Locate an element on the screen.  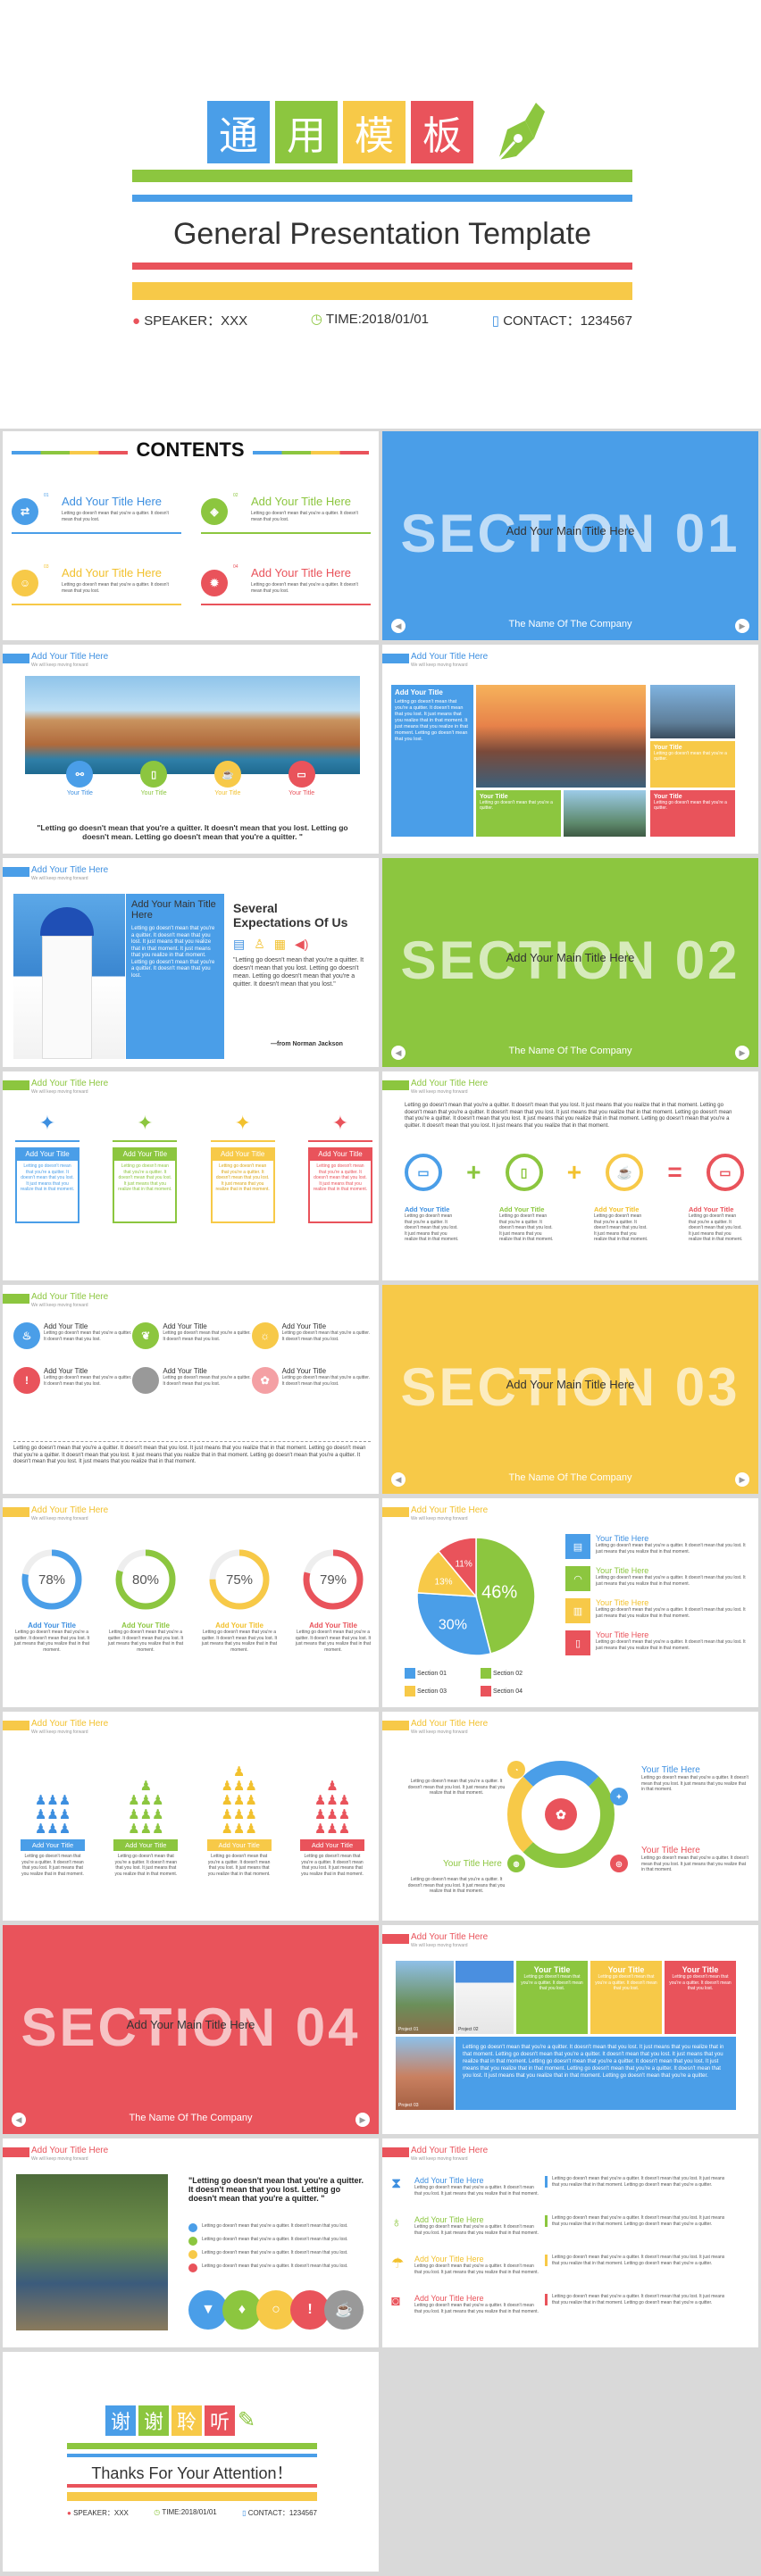
percent-label-1: 78% is located at coordinates (51, 1580).